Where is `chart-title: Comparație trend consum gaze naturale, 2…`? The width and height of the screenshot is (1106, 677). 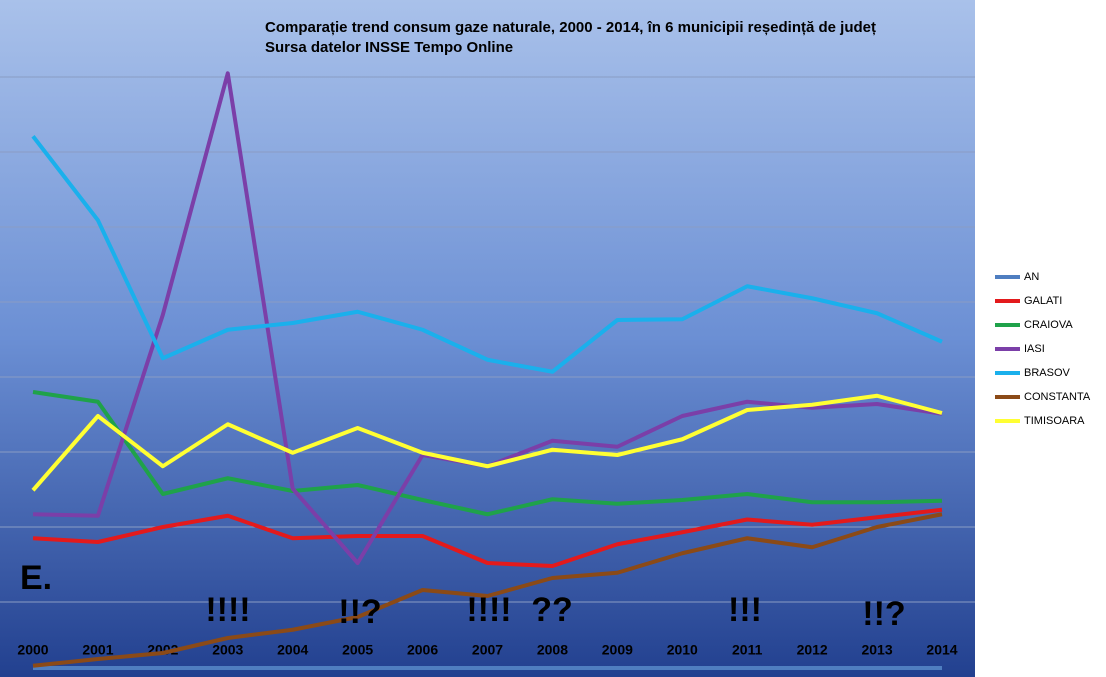 chart-title: Comparație trend consum gaze naturale, 2… is located at coordinates (570, 27).